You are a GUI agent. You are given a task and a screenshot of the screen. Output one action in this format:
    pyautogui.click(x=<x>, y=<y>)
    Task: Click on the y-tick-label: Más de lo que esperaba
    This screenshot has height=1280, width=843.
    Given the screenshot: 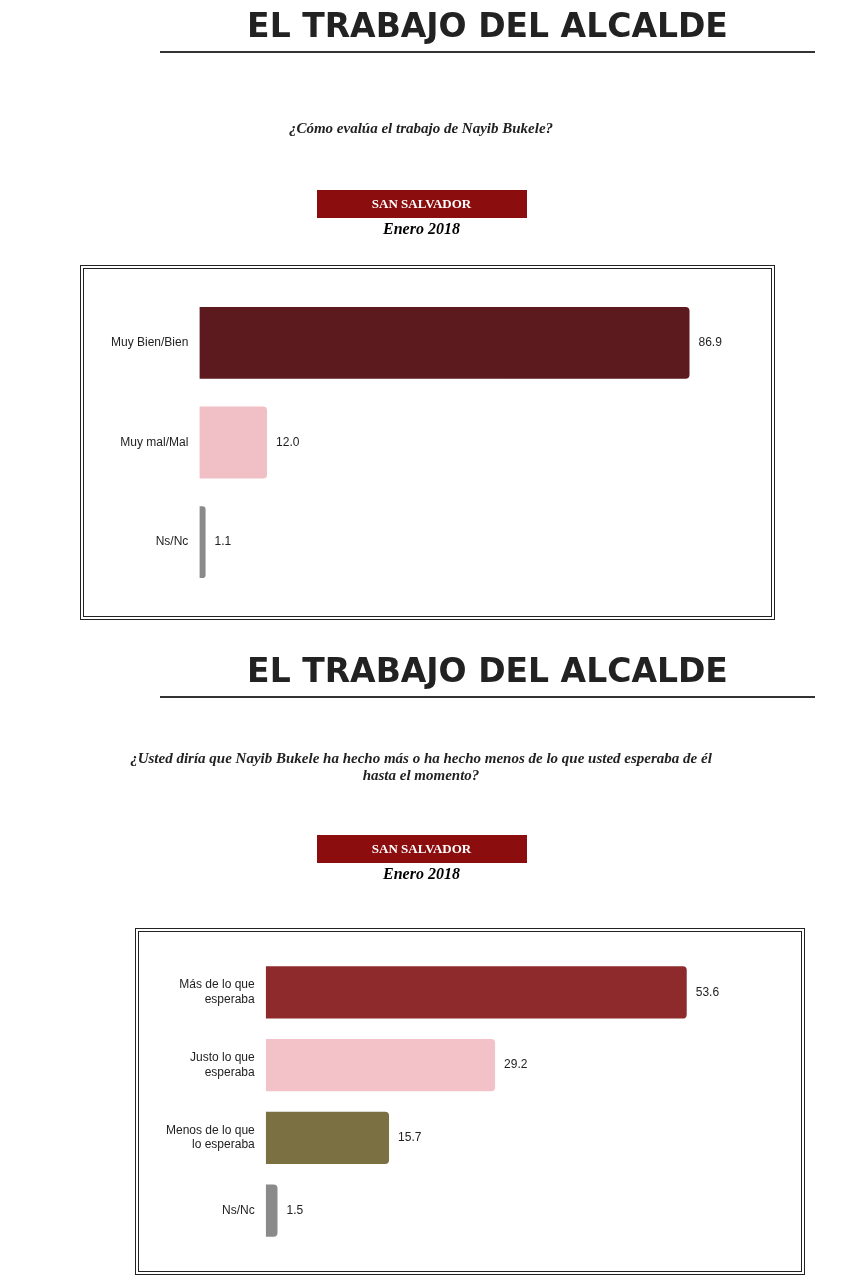 What is the action you would take?
    pyautogui.click(x=217, y=991)
    